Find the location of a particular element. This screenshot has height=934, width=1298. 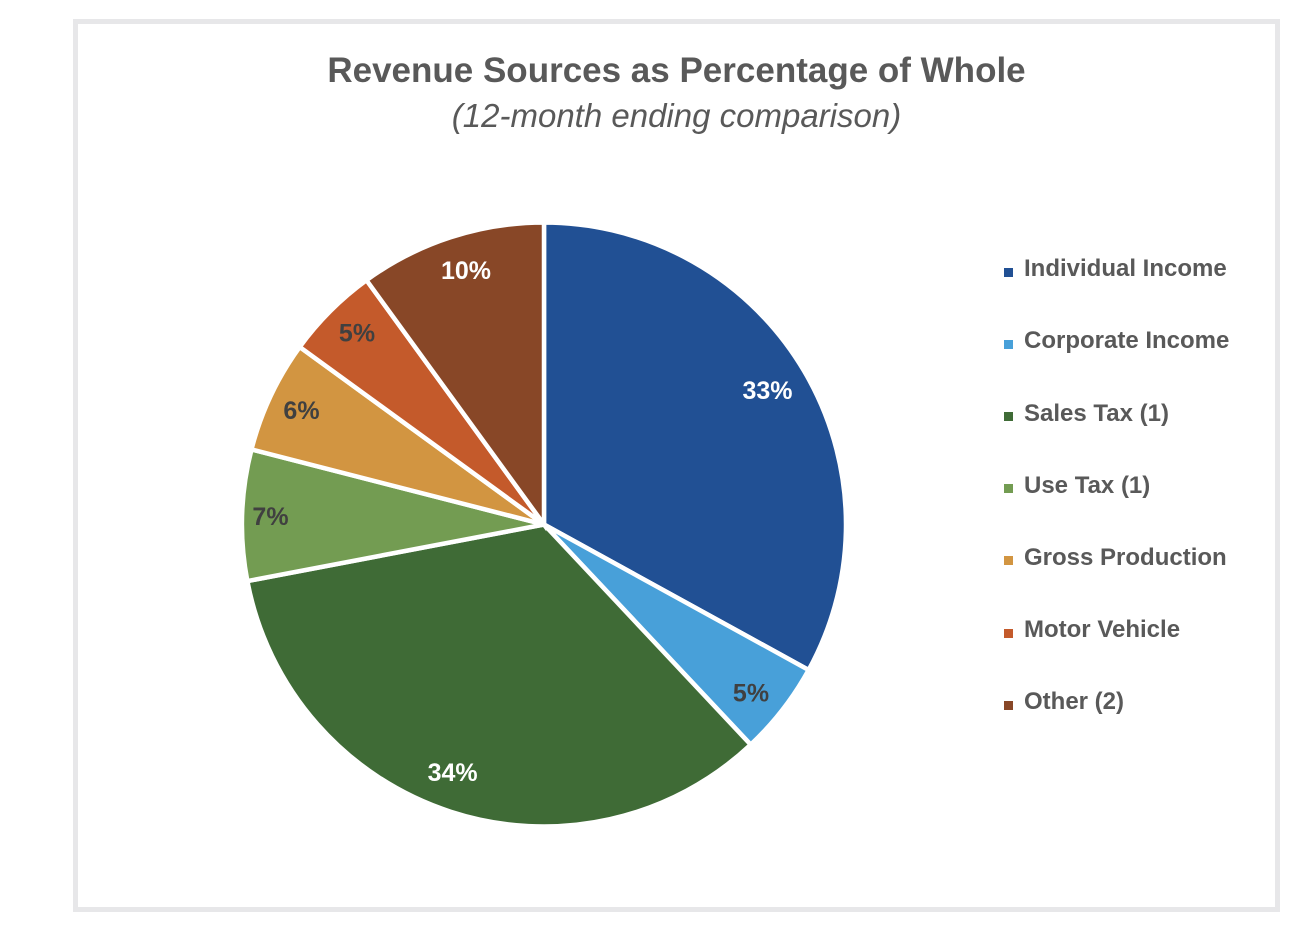

svg-text: 7% is located at coordinates (270, 517).